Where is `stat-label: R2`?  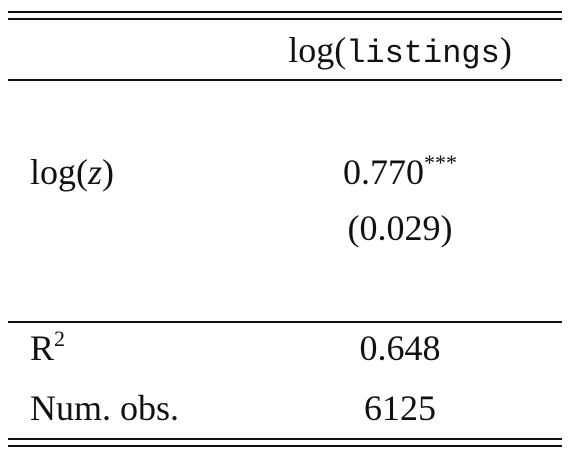 stat-label: R2 is located at coordinates (48, 347).